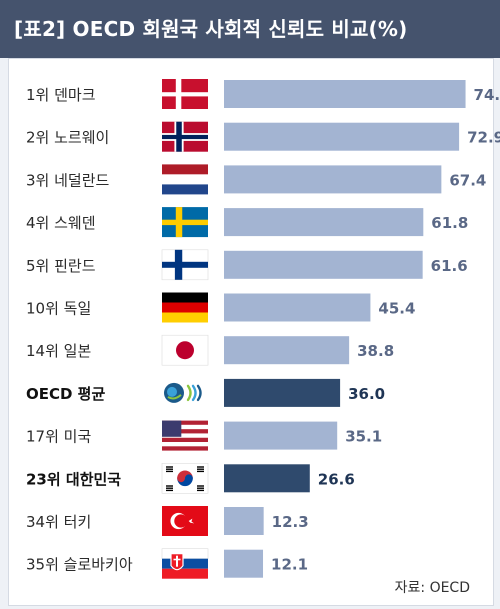  What do you see at coordinates (185, 136) in the screenshot?
I see `norway-flag-icon` at bounding box center [185, 136].